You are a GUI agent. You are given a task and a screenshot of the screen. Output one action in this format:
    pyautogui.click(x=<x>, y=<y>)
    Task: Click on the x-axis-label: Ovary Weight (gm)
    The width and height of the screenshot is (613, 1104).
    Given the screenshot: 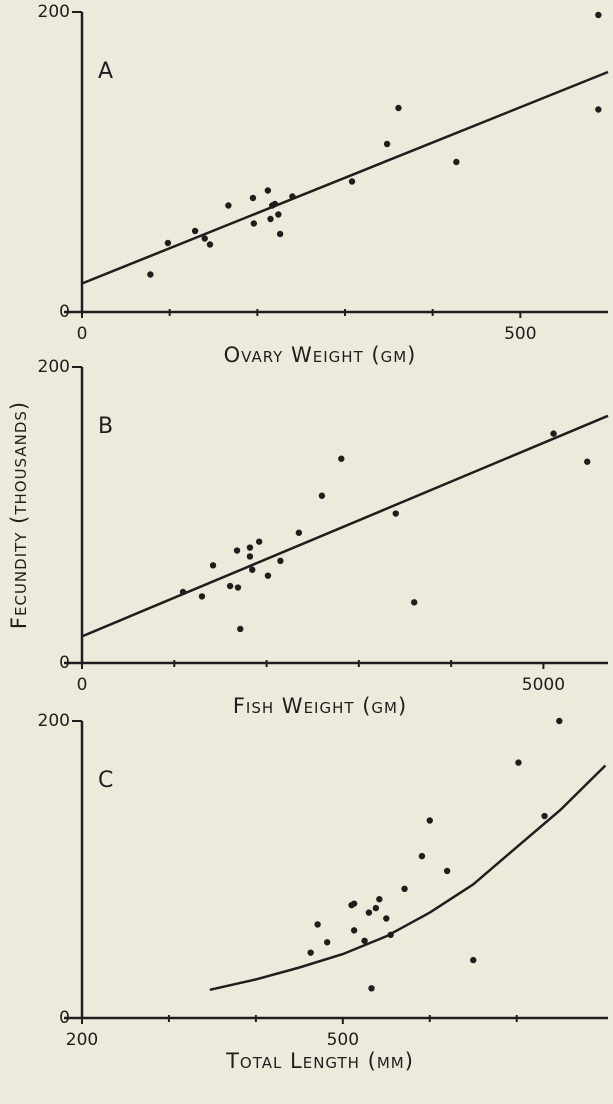 What is the action you would take?
    pyautogui.click(x=320, y=355)
    